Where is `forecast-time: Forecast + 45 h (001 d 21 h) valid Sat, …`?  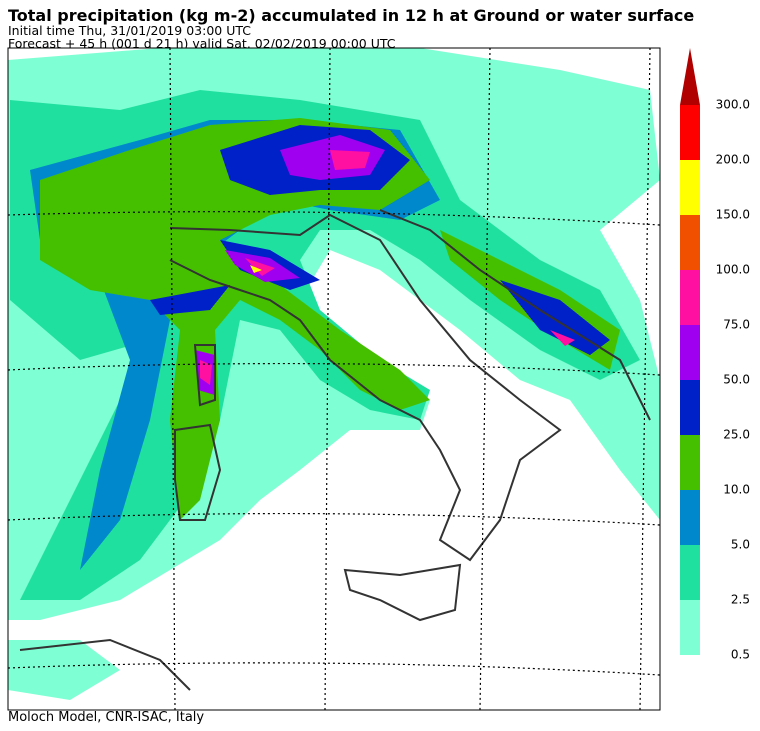 forecast-time: Forecast + 45 h (001 d 21 h) valid Sat, … is located at coordinates (202, 43).